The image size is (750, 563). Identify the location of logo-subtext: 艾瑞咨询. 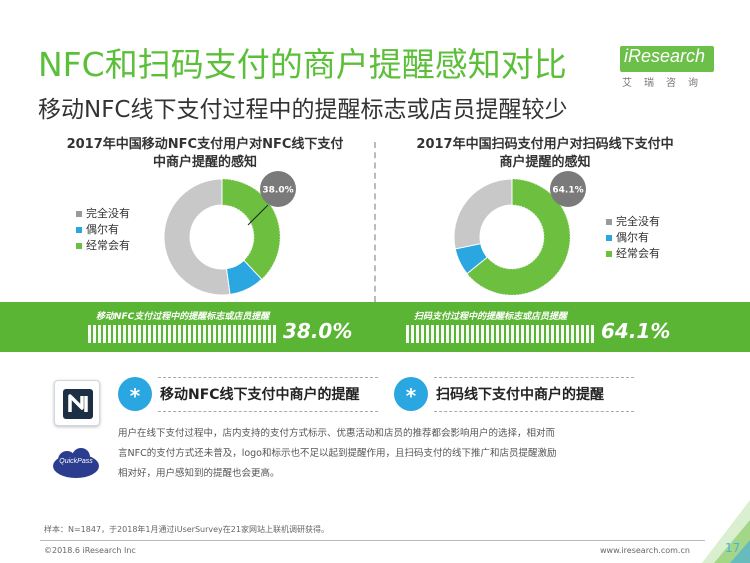
(666, 83).